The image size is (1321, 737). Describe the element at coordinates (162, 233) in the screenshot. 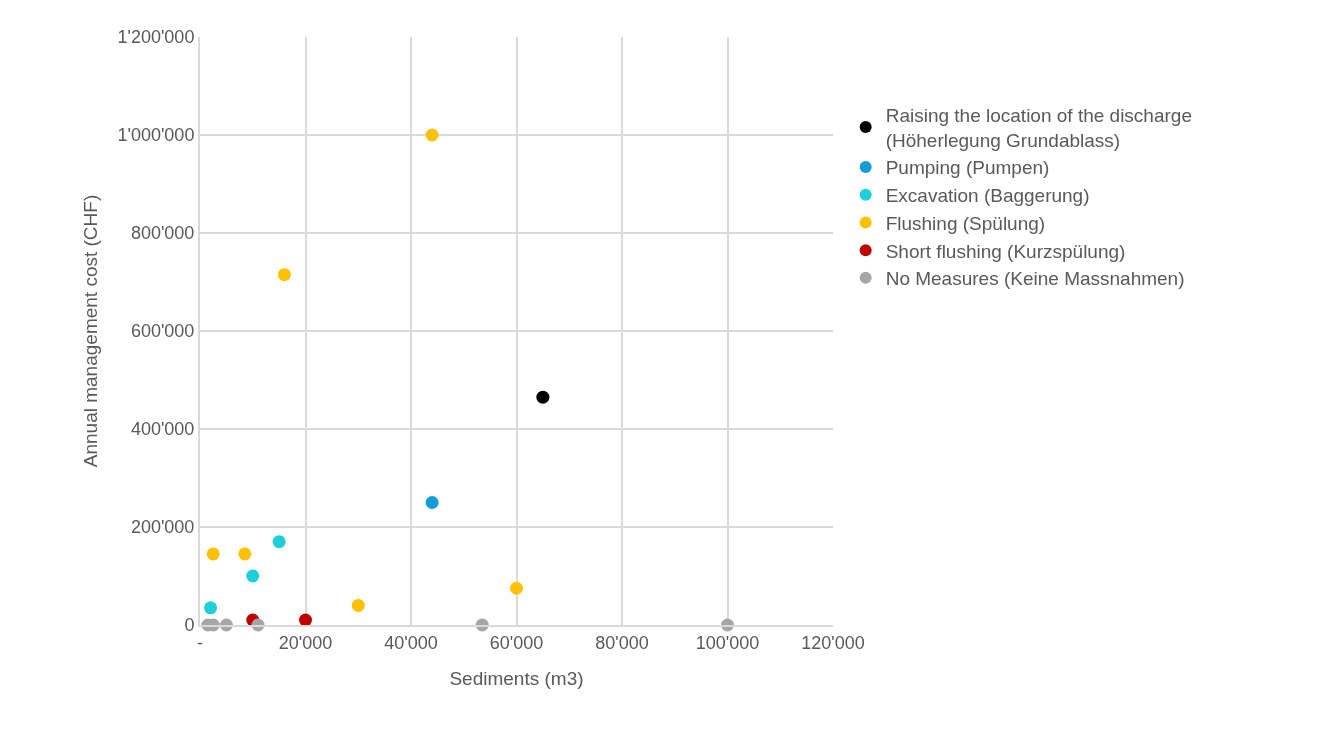

I see `y-tick-label: 800'000` at that location.